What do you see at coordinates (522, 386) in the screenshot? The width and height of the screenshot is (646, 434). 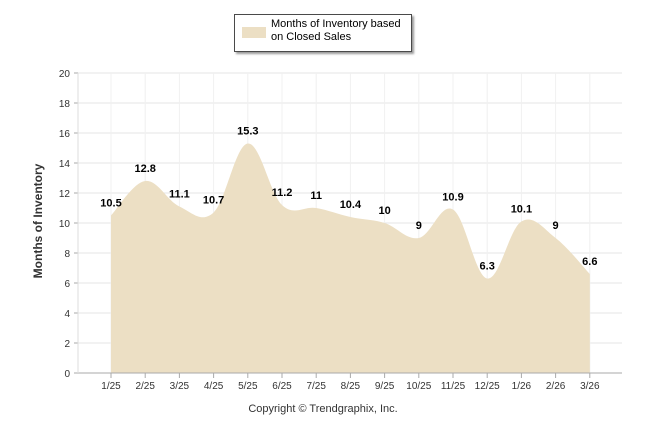 I see `x-tick-label: 1/26` at bounding box center [522, 386].